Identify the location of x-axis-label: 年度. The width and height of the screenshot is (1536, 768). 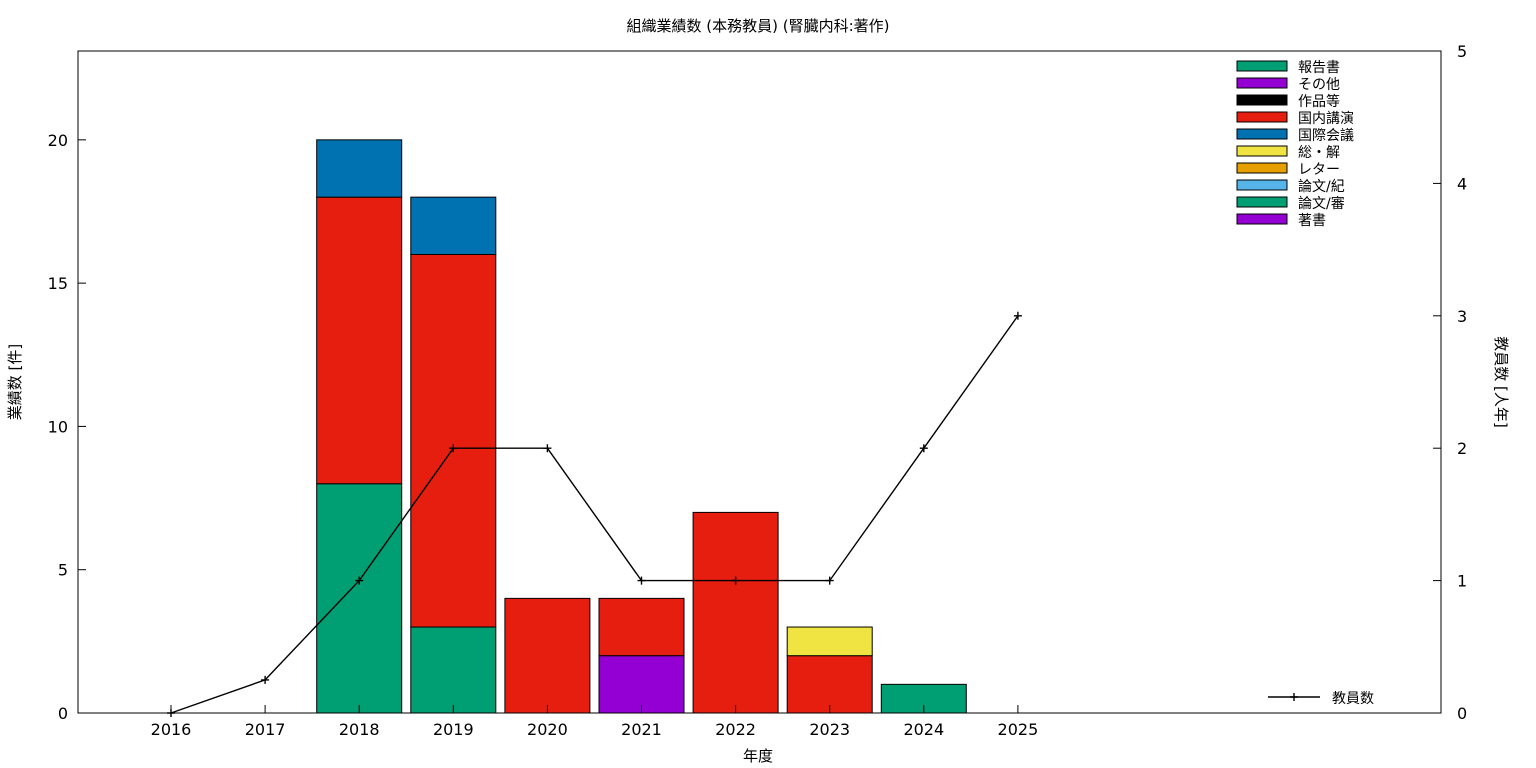
(758, 756).